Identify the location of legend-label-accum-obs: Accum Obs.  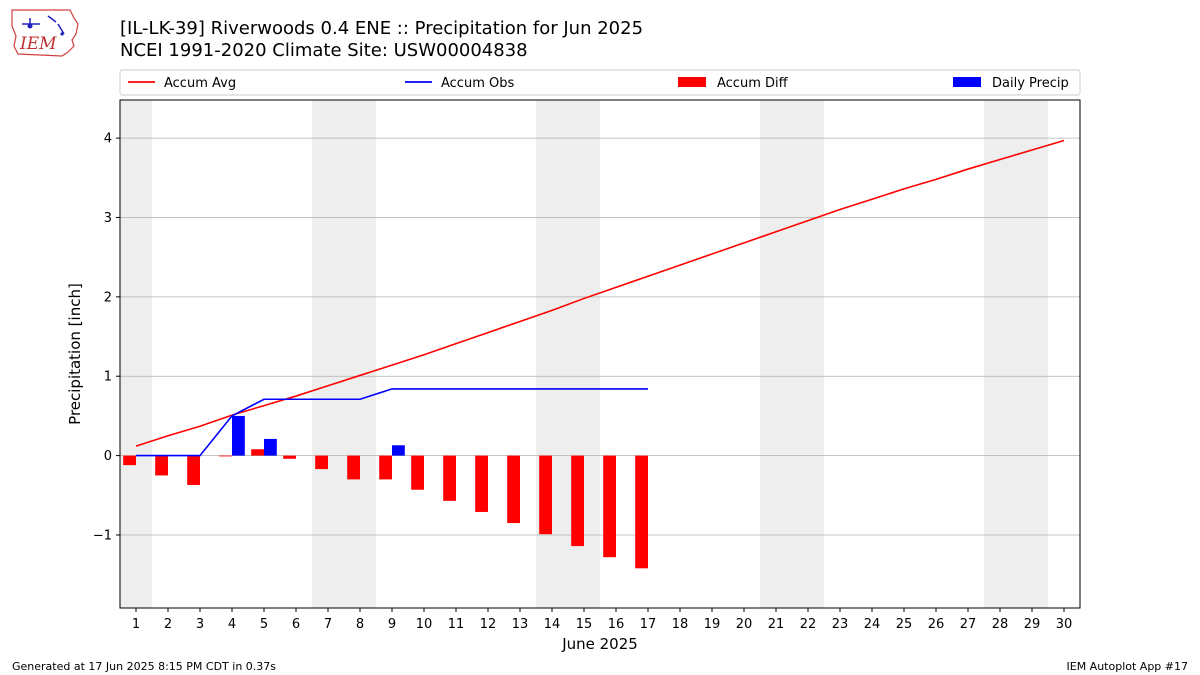
(477, 83).